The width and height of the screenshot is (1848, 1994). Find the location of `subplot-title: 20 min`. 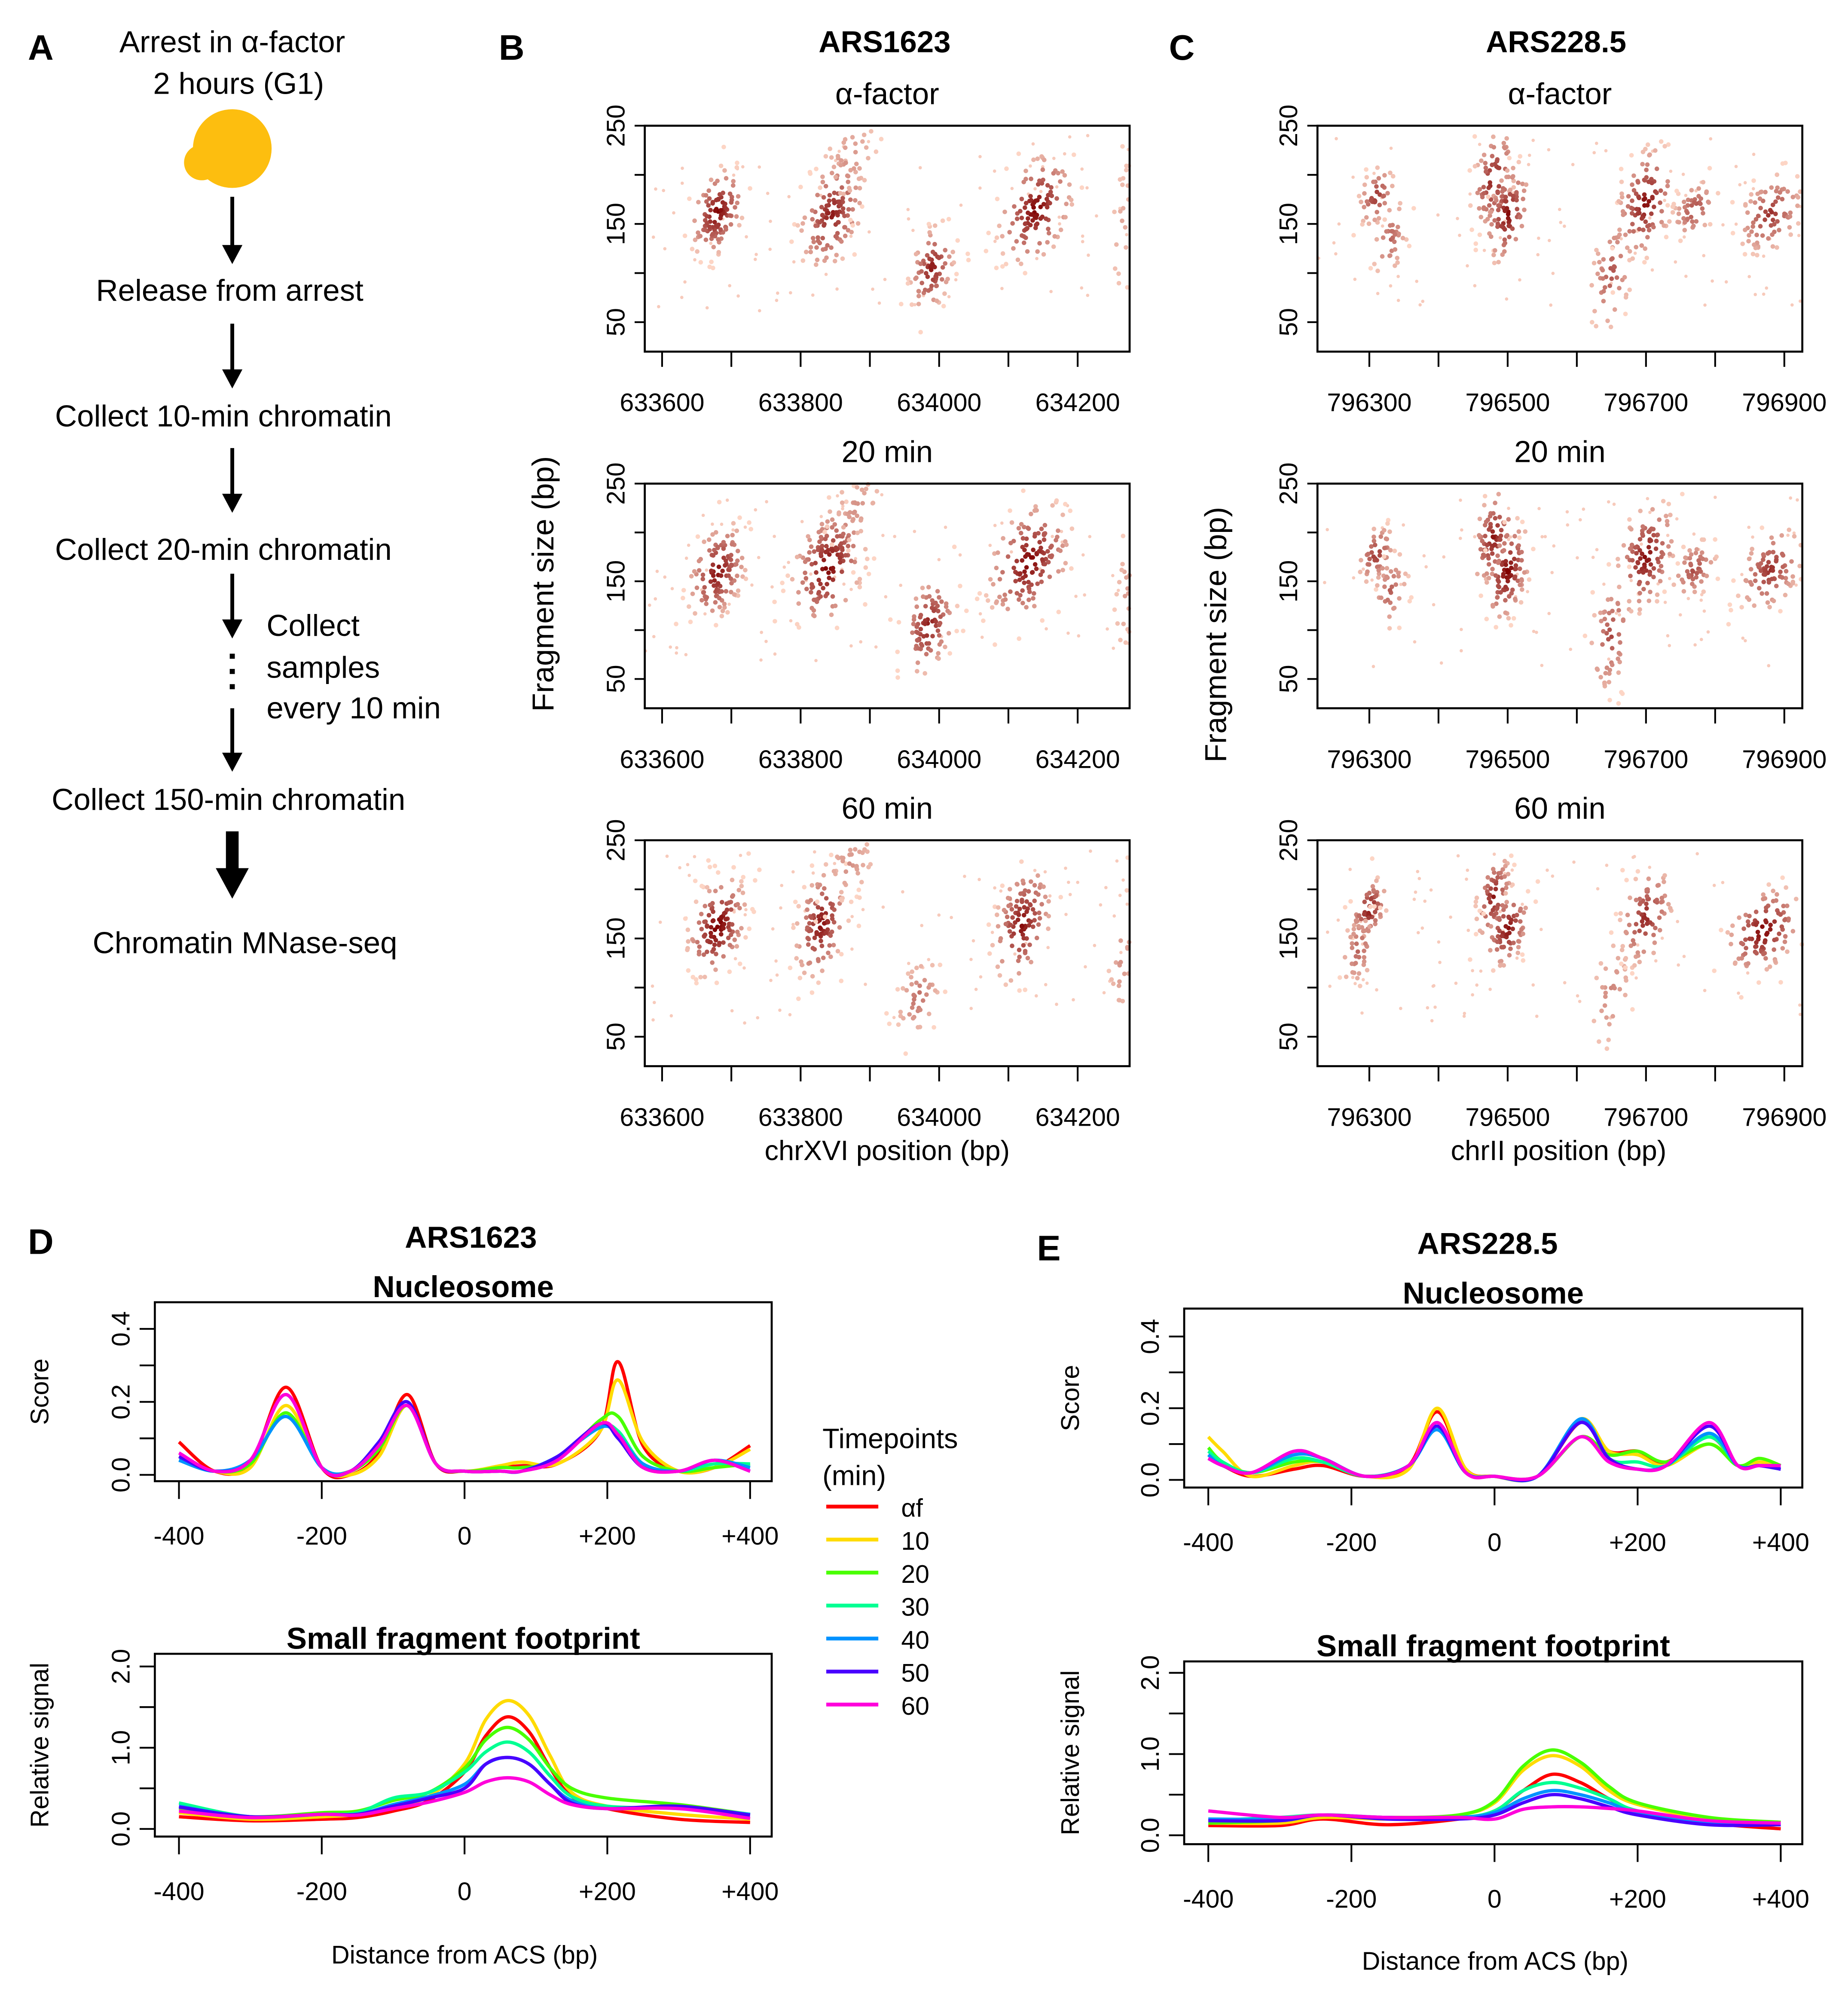

subplot-title: 20 min is located at coordinates (887, 452).